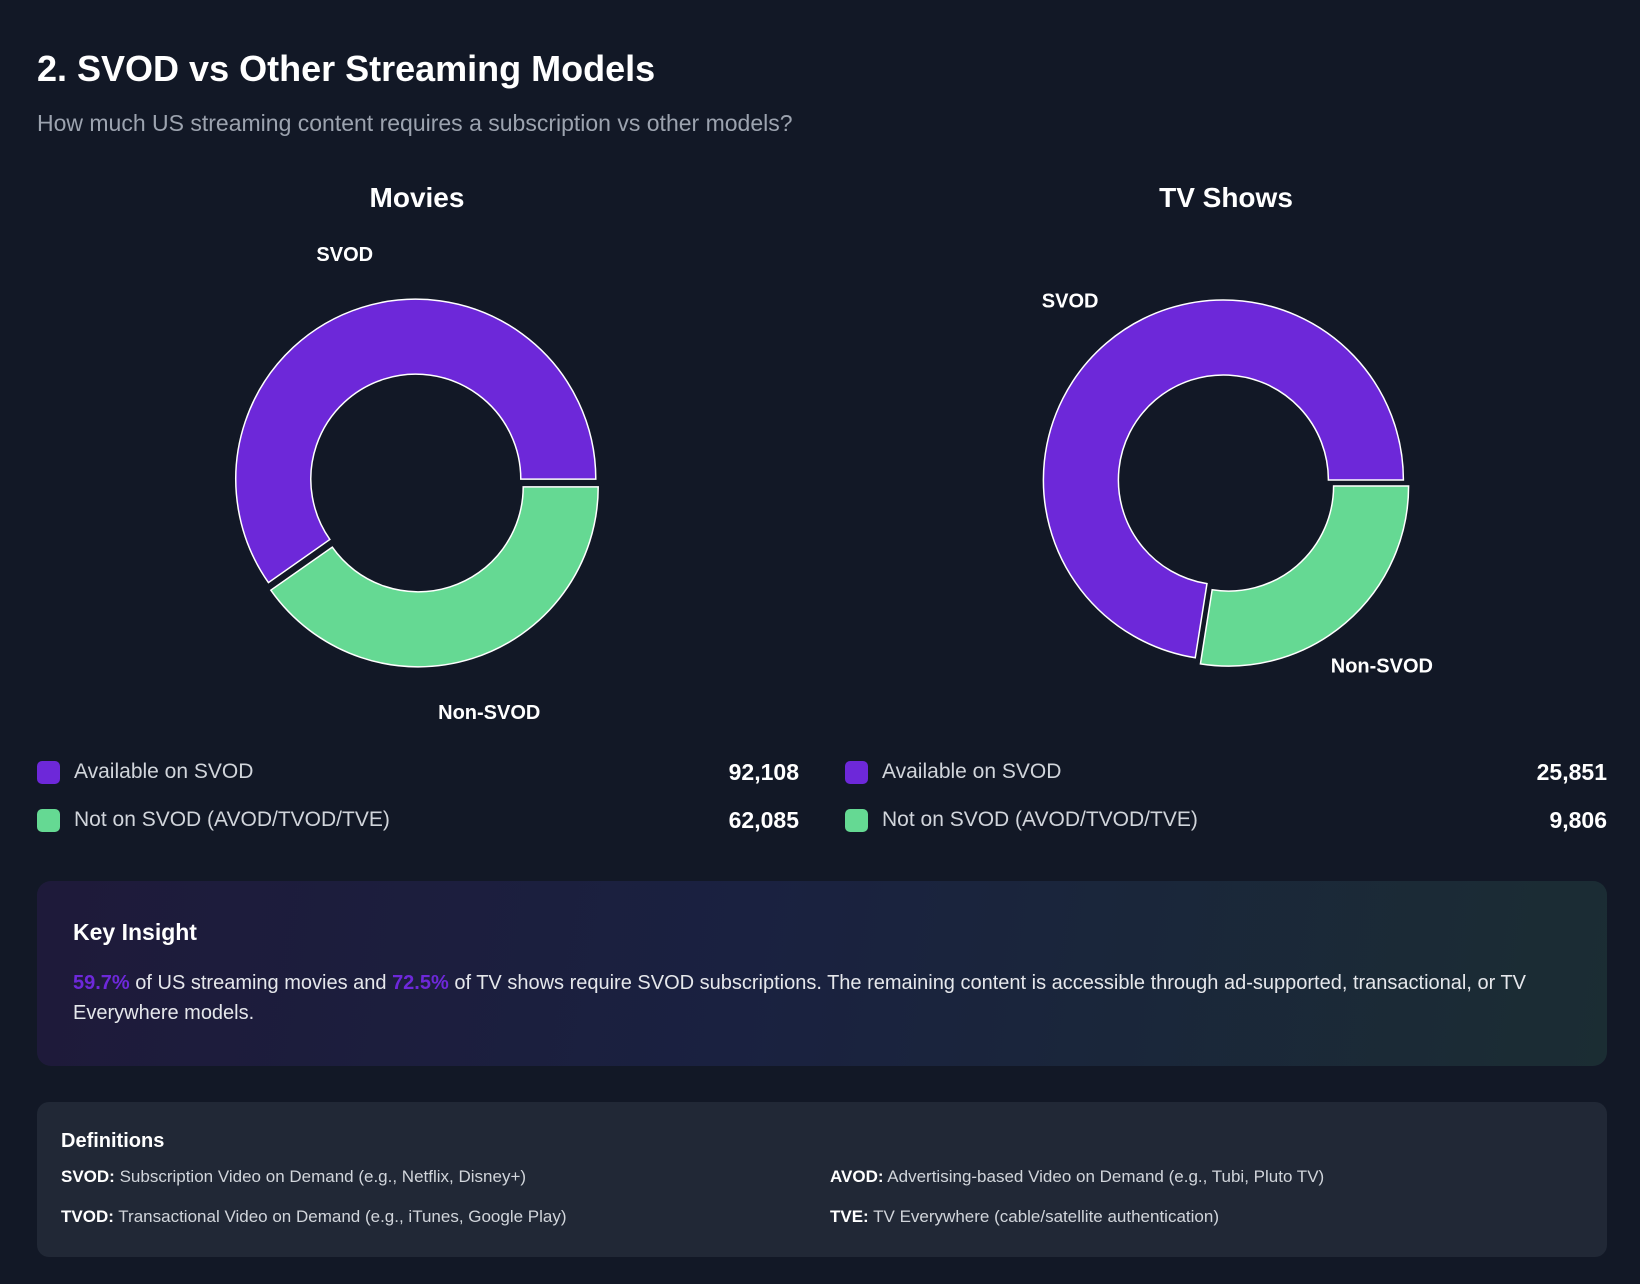  What do you see at coordinates (261, 983) in the screenshot?
I see `insight-text-1: of US streaming movies and` at bounding box center [261, 983].